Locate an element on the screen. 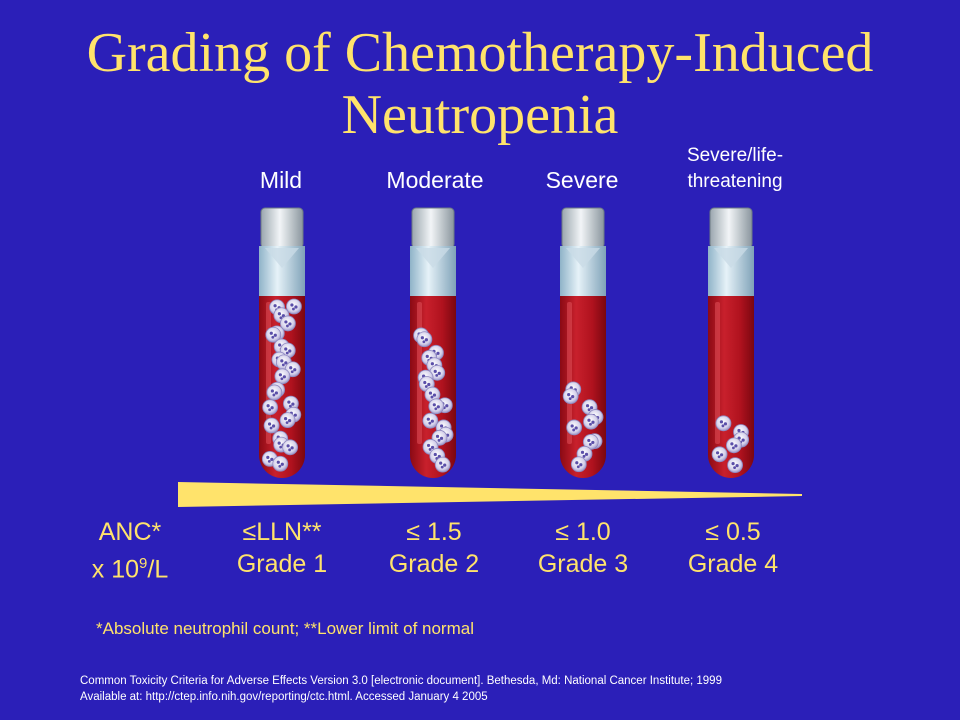  anc-label-prefix: x 10 is located at coordinates (115, 569).